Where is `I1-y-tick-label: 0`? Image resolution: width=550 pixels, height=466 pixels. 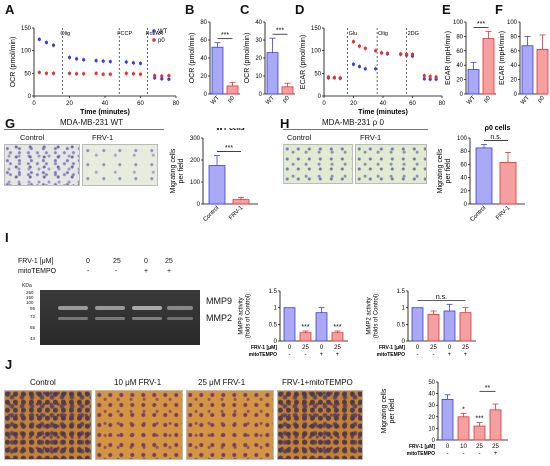
I1-y-tick-label: 0 is located at coordinates (276, 342).